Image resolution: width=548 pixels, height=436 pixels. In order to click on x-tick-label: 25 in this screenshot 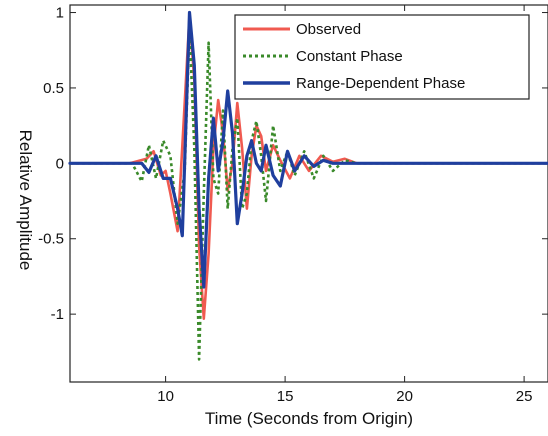, I will do `click(524, 396)`.